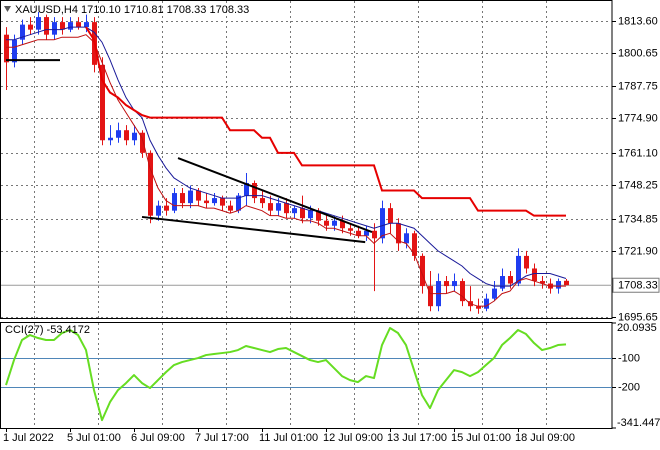 The image size is (660, 450). Describe the element at coordinates (7, 9) in the screenshot. I see `symbol-icon` at that location.